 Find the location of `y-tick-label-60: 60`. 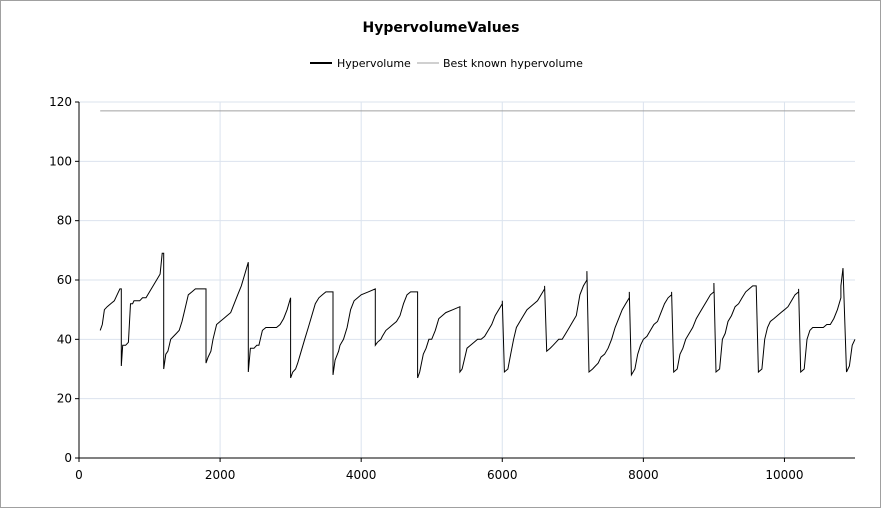

y-tick-label-60: 60 is located at coordinates (64, 280).